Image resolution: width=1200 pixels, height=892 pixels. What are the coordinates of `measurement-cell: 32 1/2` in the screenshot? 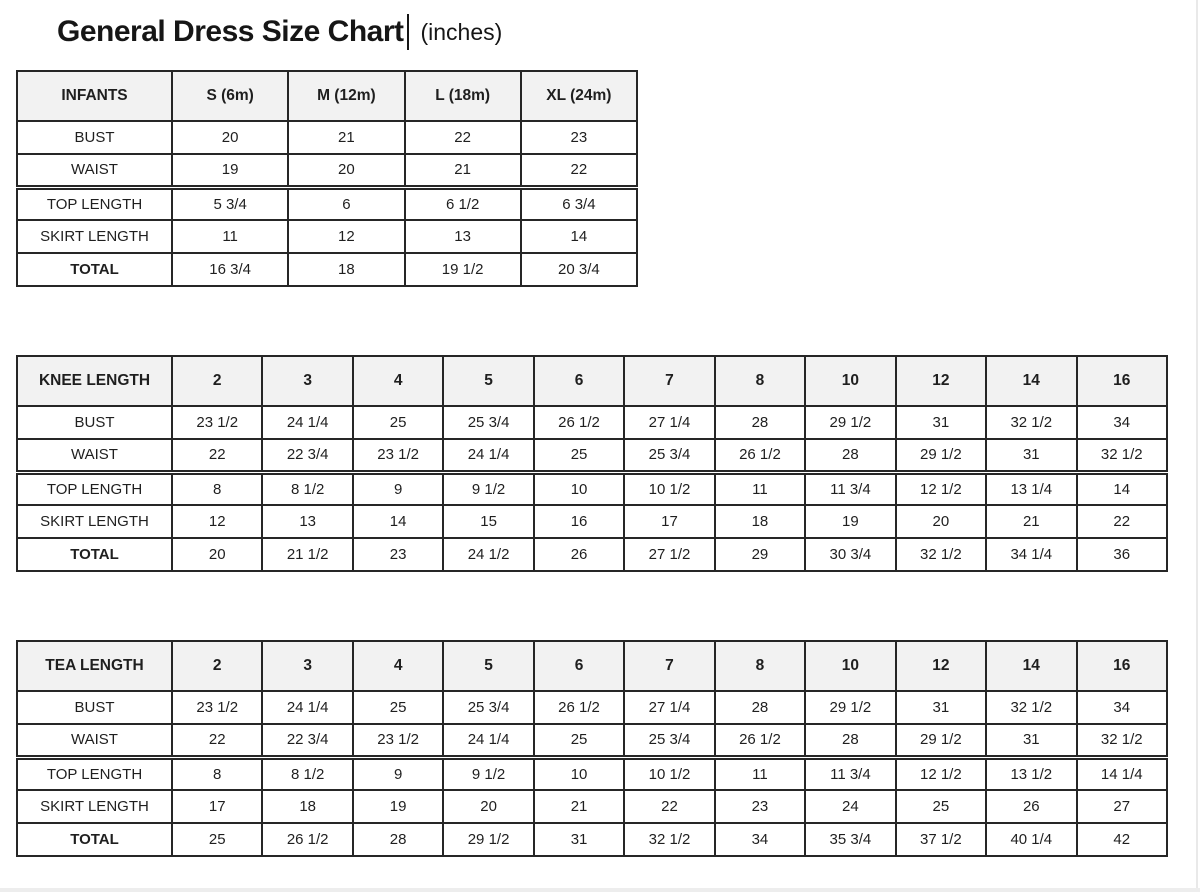 It's located at (1122, 740).